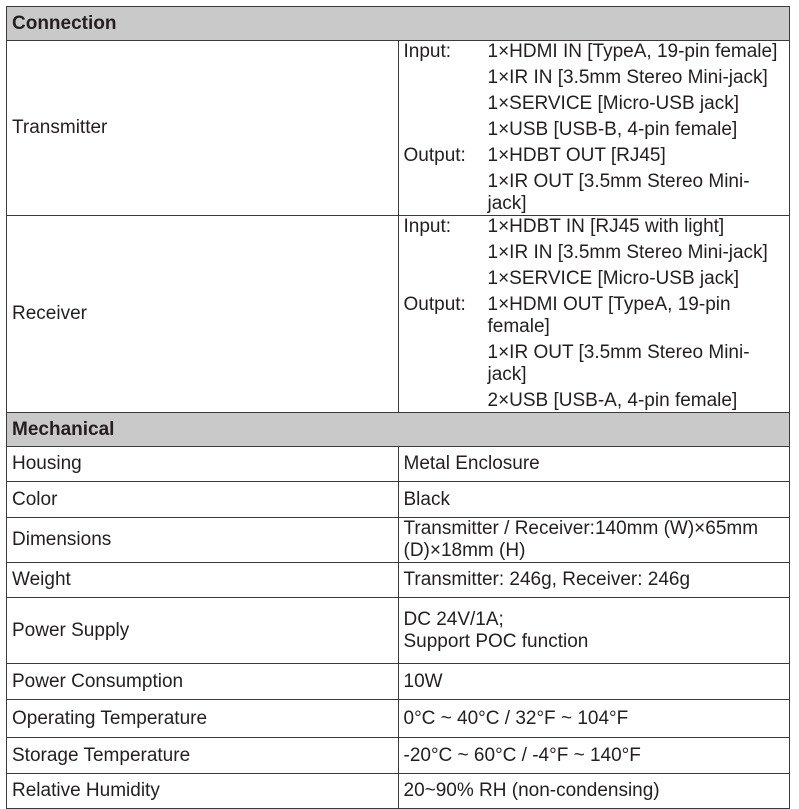 The width and height of the screenshot is (799, 809). What do you see at coordinates (547, 579) in the screenshot?
I see `value-text: Transmitter: 246g, Receiver: 246g` at bounding box center [547, 579].